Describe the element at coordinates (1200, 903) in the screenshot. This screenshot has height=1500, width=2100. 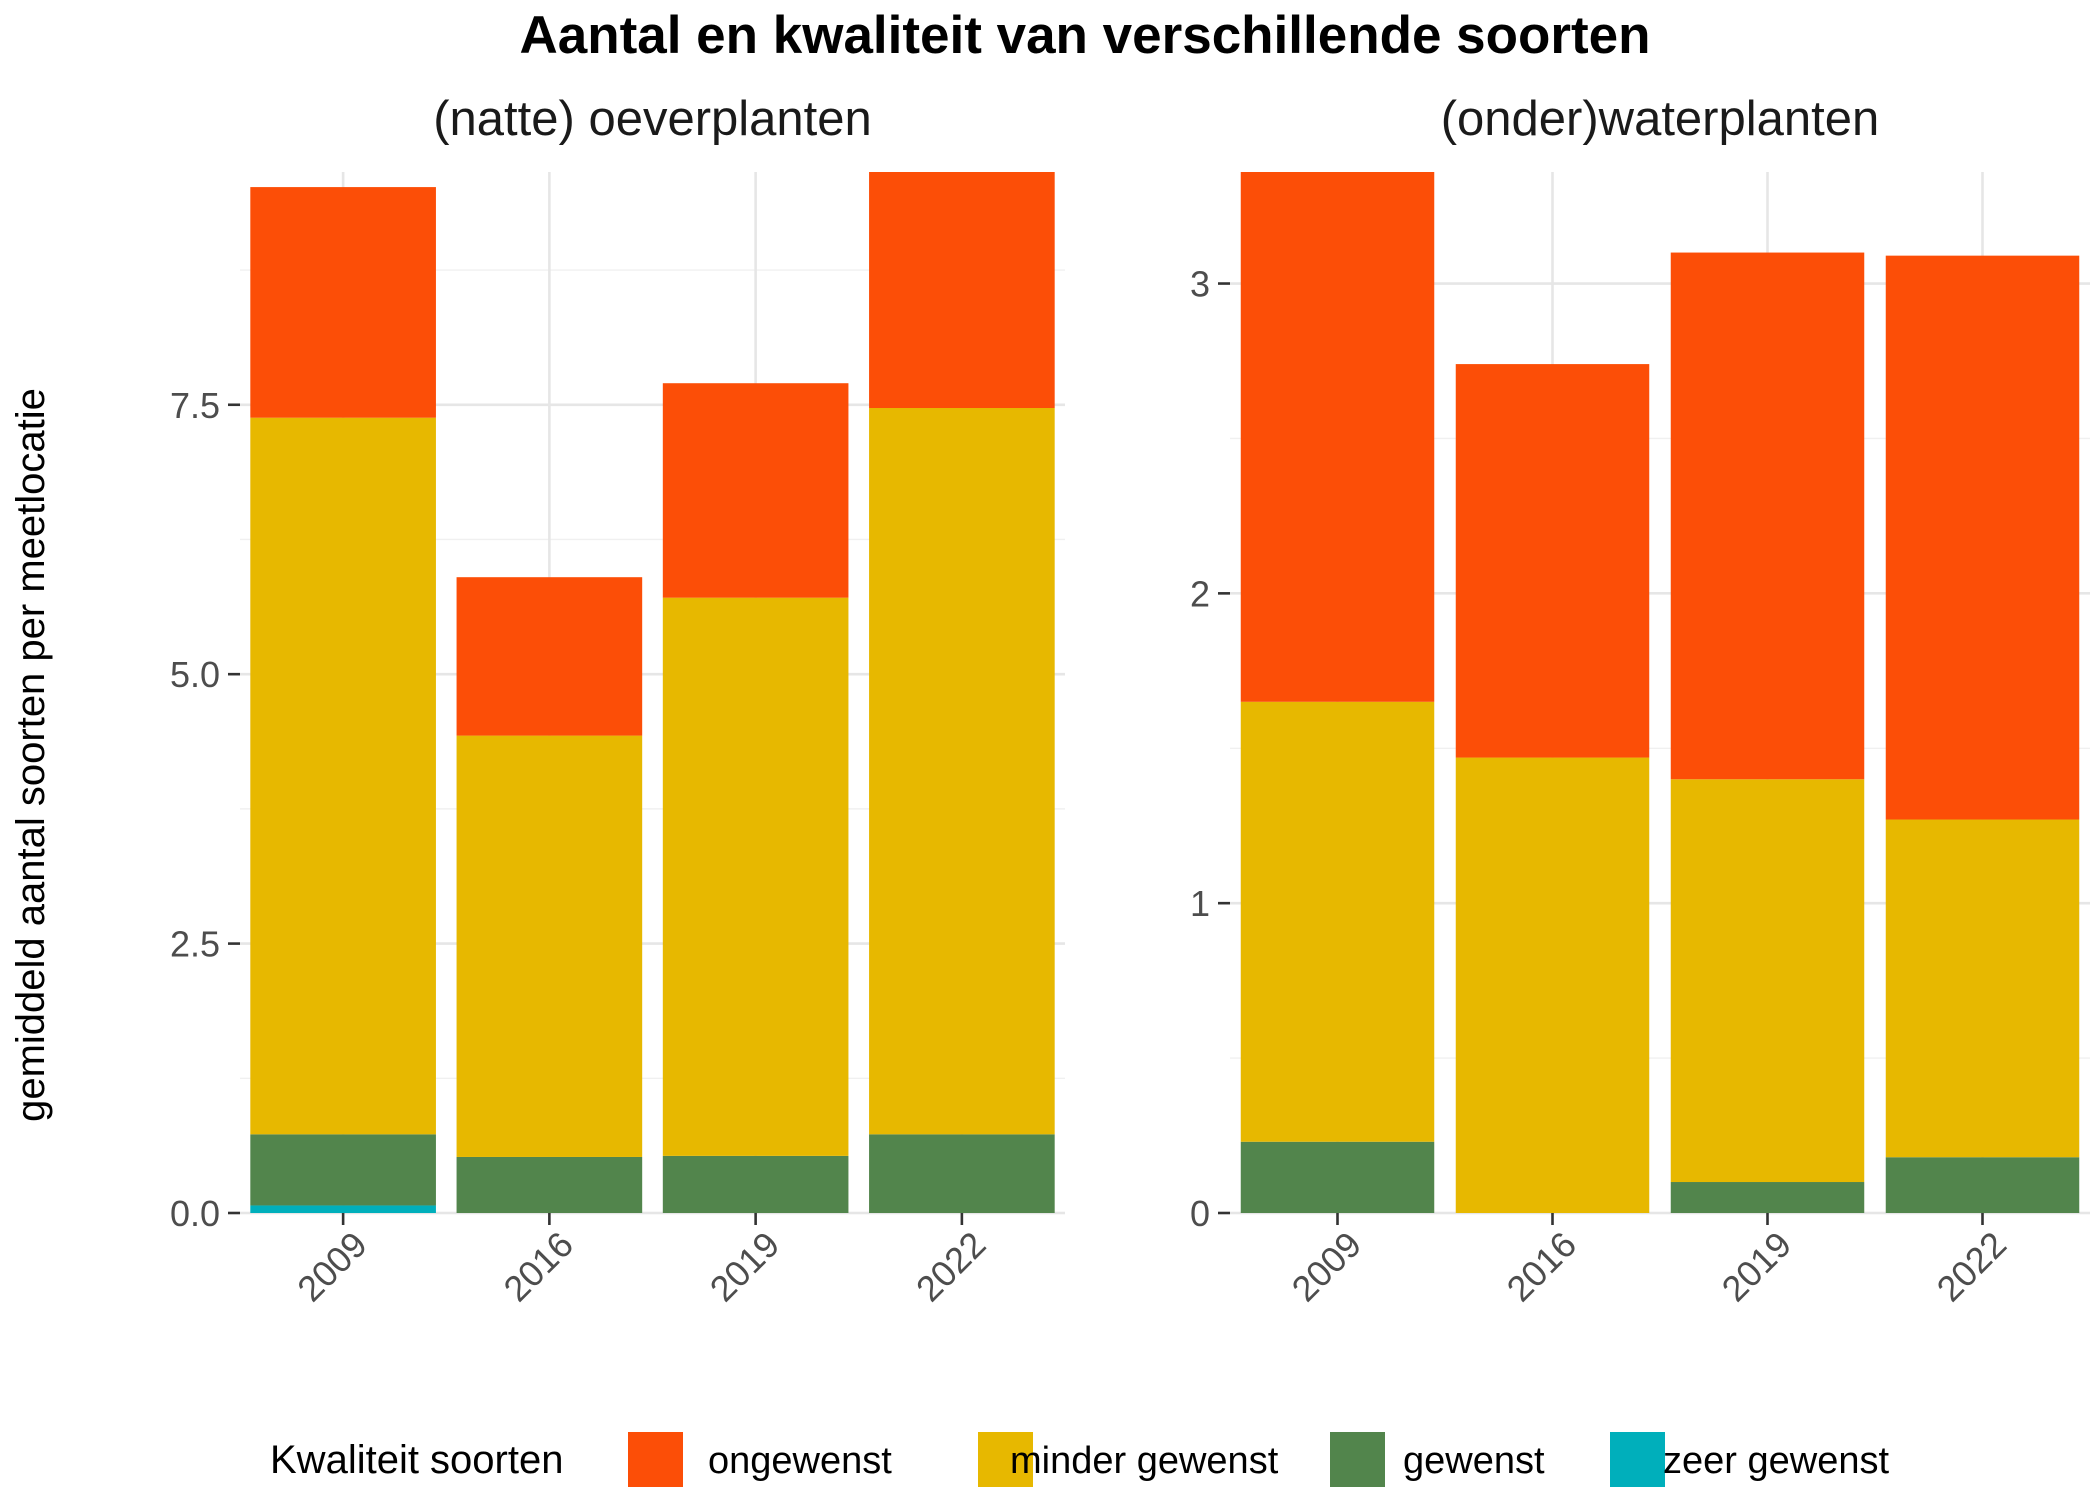
I see `y-tick-label: 1` at that location.